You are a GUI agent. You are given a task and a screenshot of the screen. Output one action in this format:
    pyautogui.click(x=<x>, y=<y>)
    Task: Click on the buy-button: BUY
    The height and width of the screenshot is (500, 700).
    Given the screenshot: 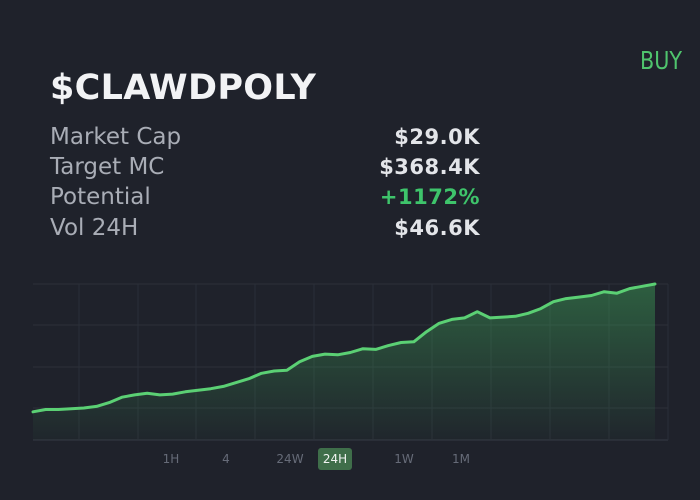 What is the action you would take?
    pyautogui.click(x=661, y=60)
    